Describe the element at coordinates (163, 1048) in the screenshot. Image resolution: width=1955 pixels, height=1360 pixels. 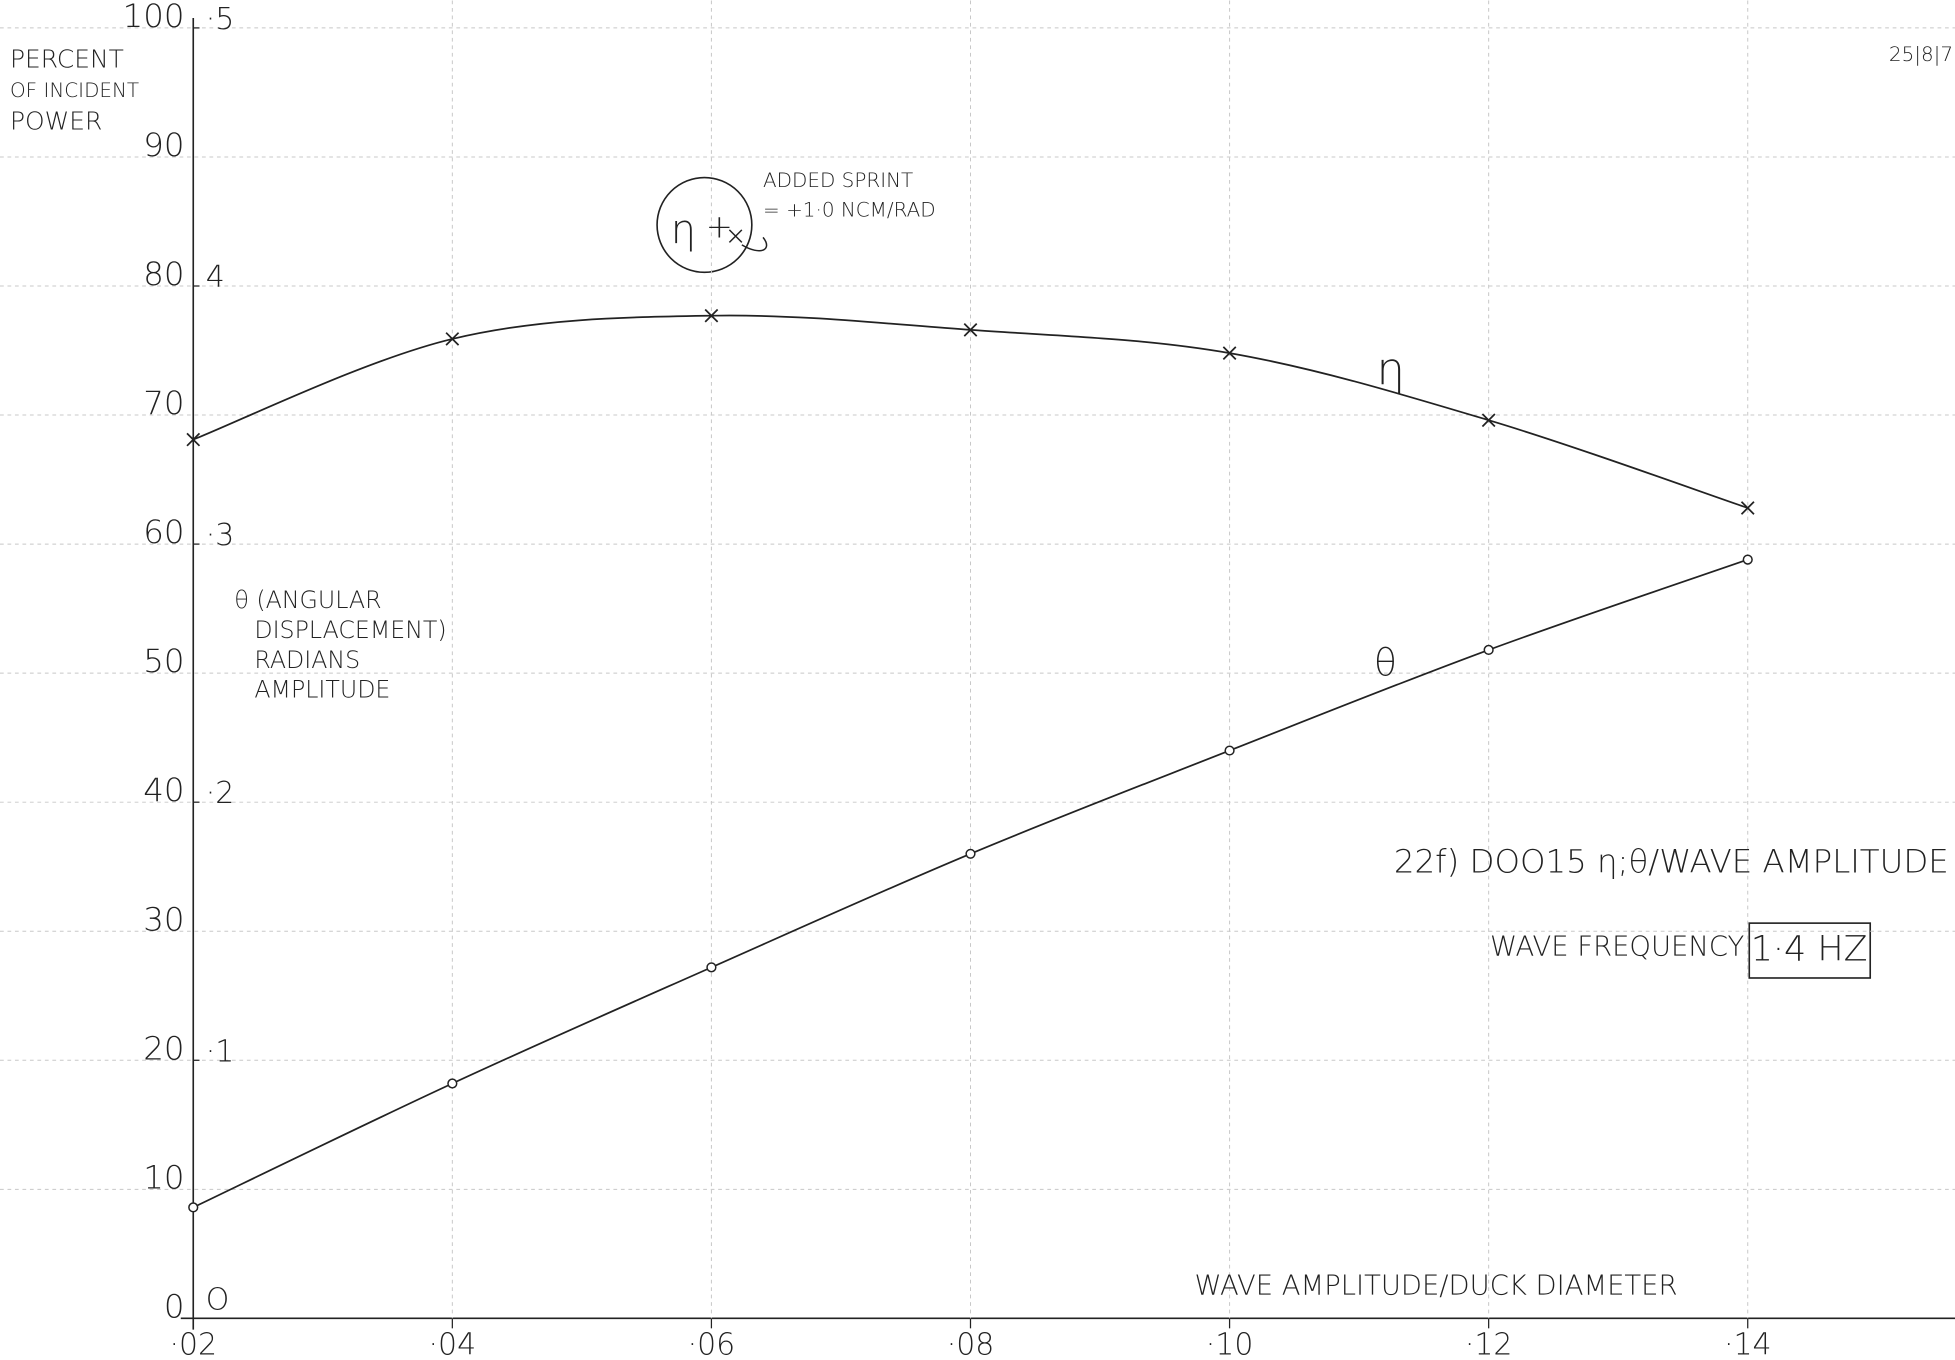
I see `y-tick-label: 20` at that location.